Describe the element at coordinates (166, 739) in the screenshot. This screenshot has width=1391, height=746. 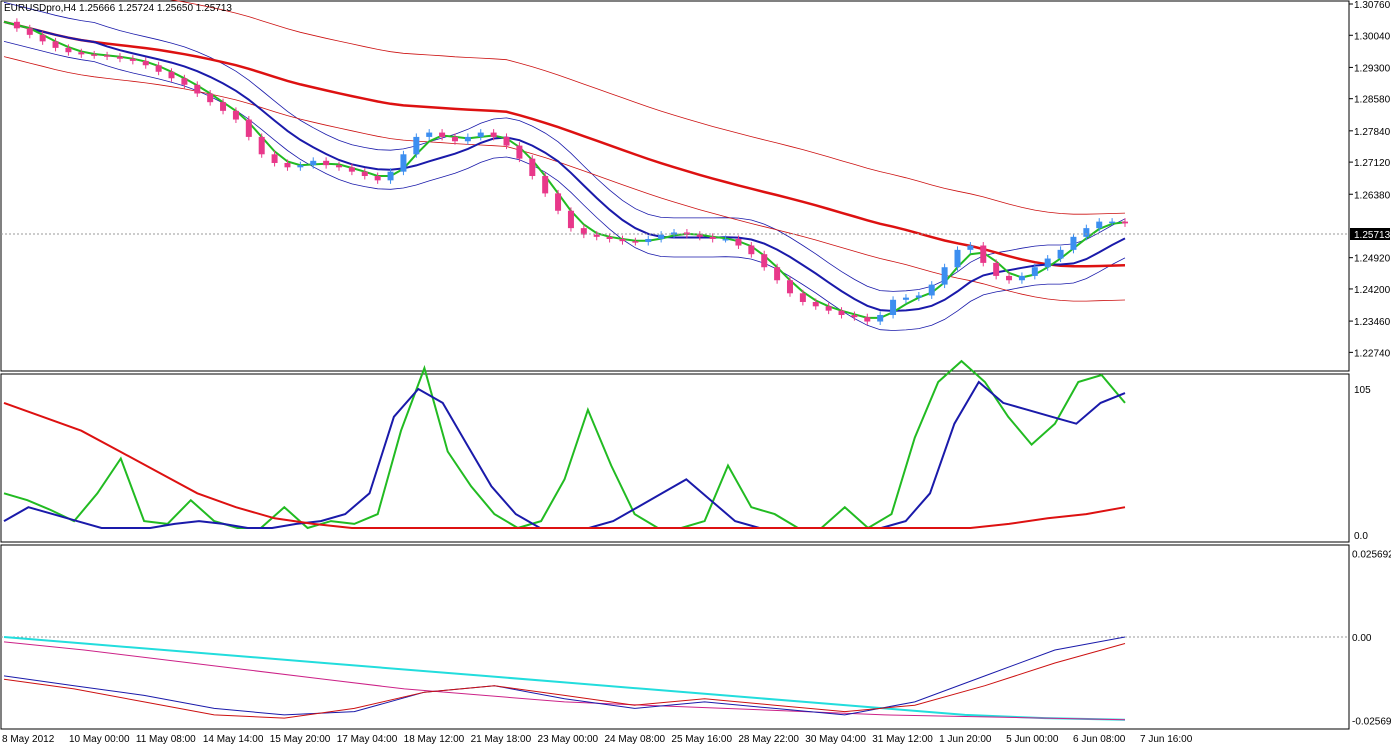
I see `time-tick-label: 11 May 08:00` at that location.